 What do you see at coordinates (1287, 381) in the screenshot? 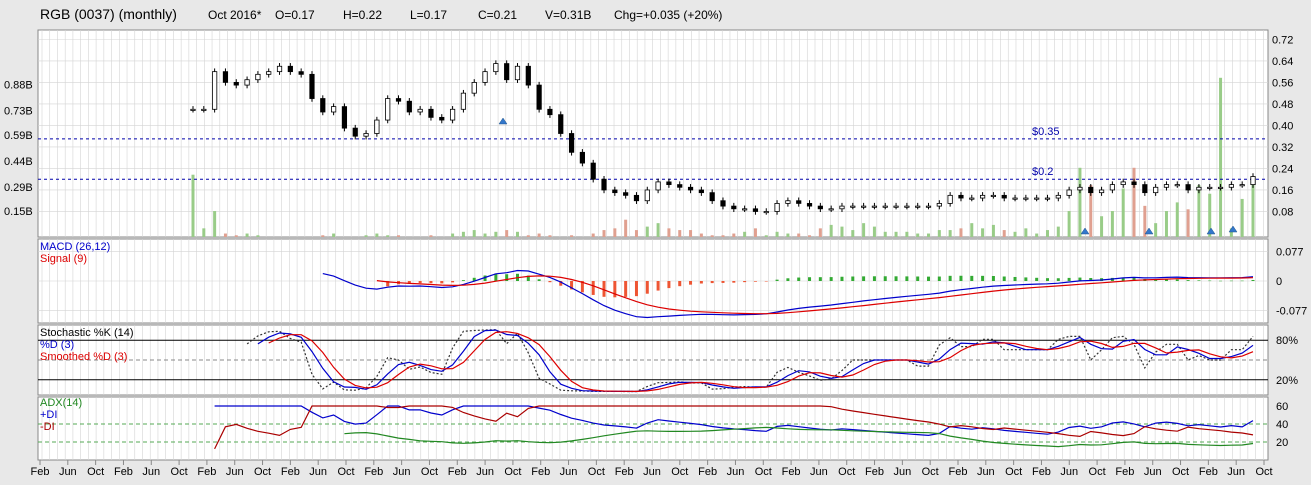
I see `stoch-tick-label: 20%` at bounding box center [1287, 381].